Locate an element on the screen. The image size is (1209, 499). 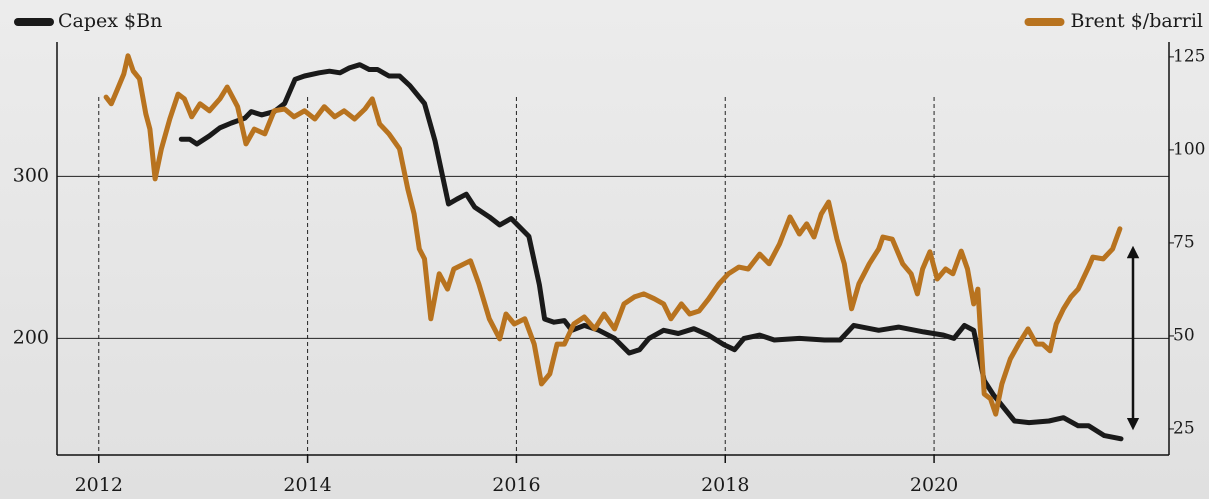
y-tick-label: 300 is located at coordinates (31, 175).